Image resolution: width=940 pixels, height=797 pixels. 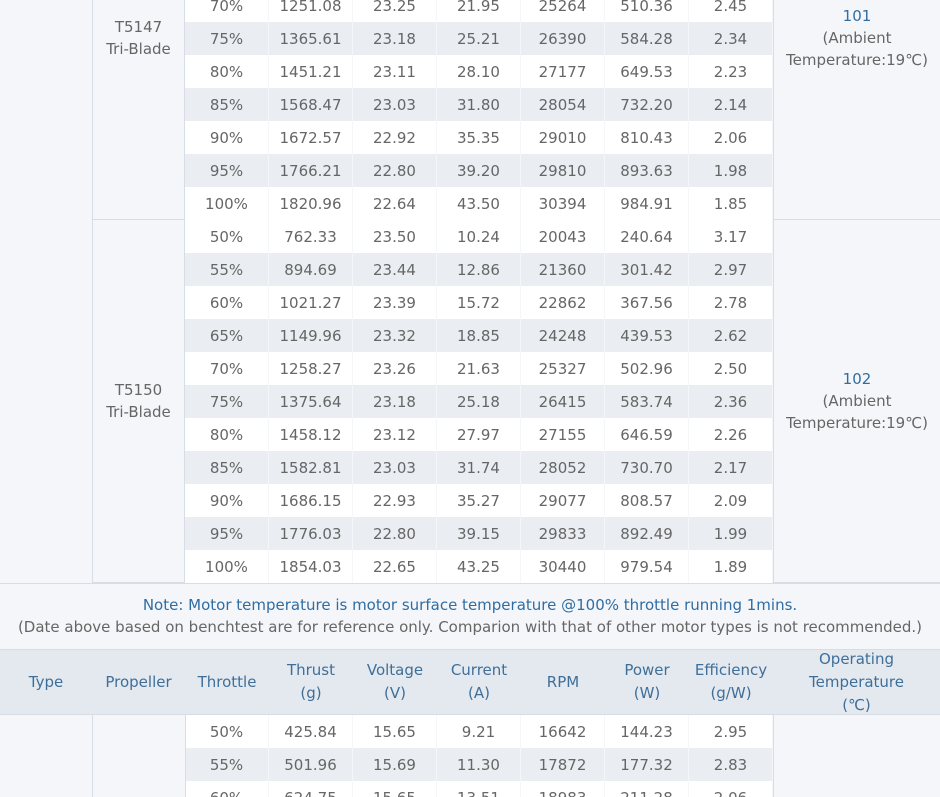 I want to click on text-line: 984.91, so click(x=646, y=203).